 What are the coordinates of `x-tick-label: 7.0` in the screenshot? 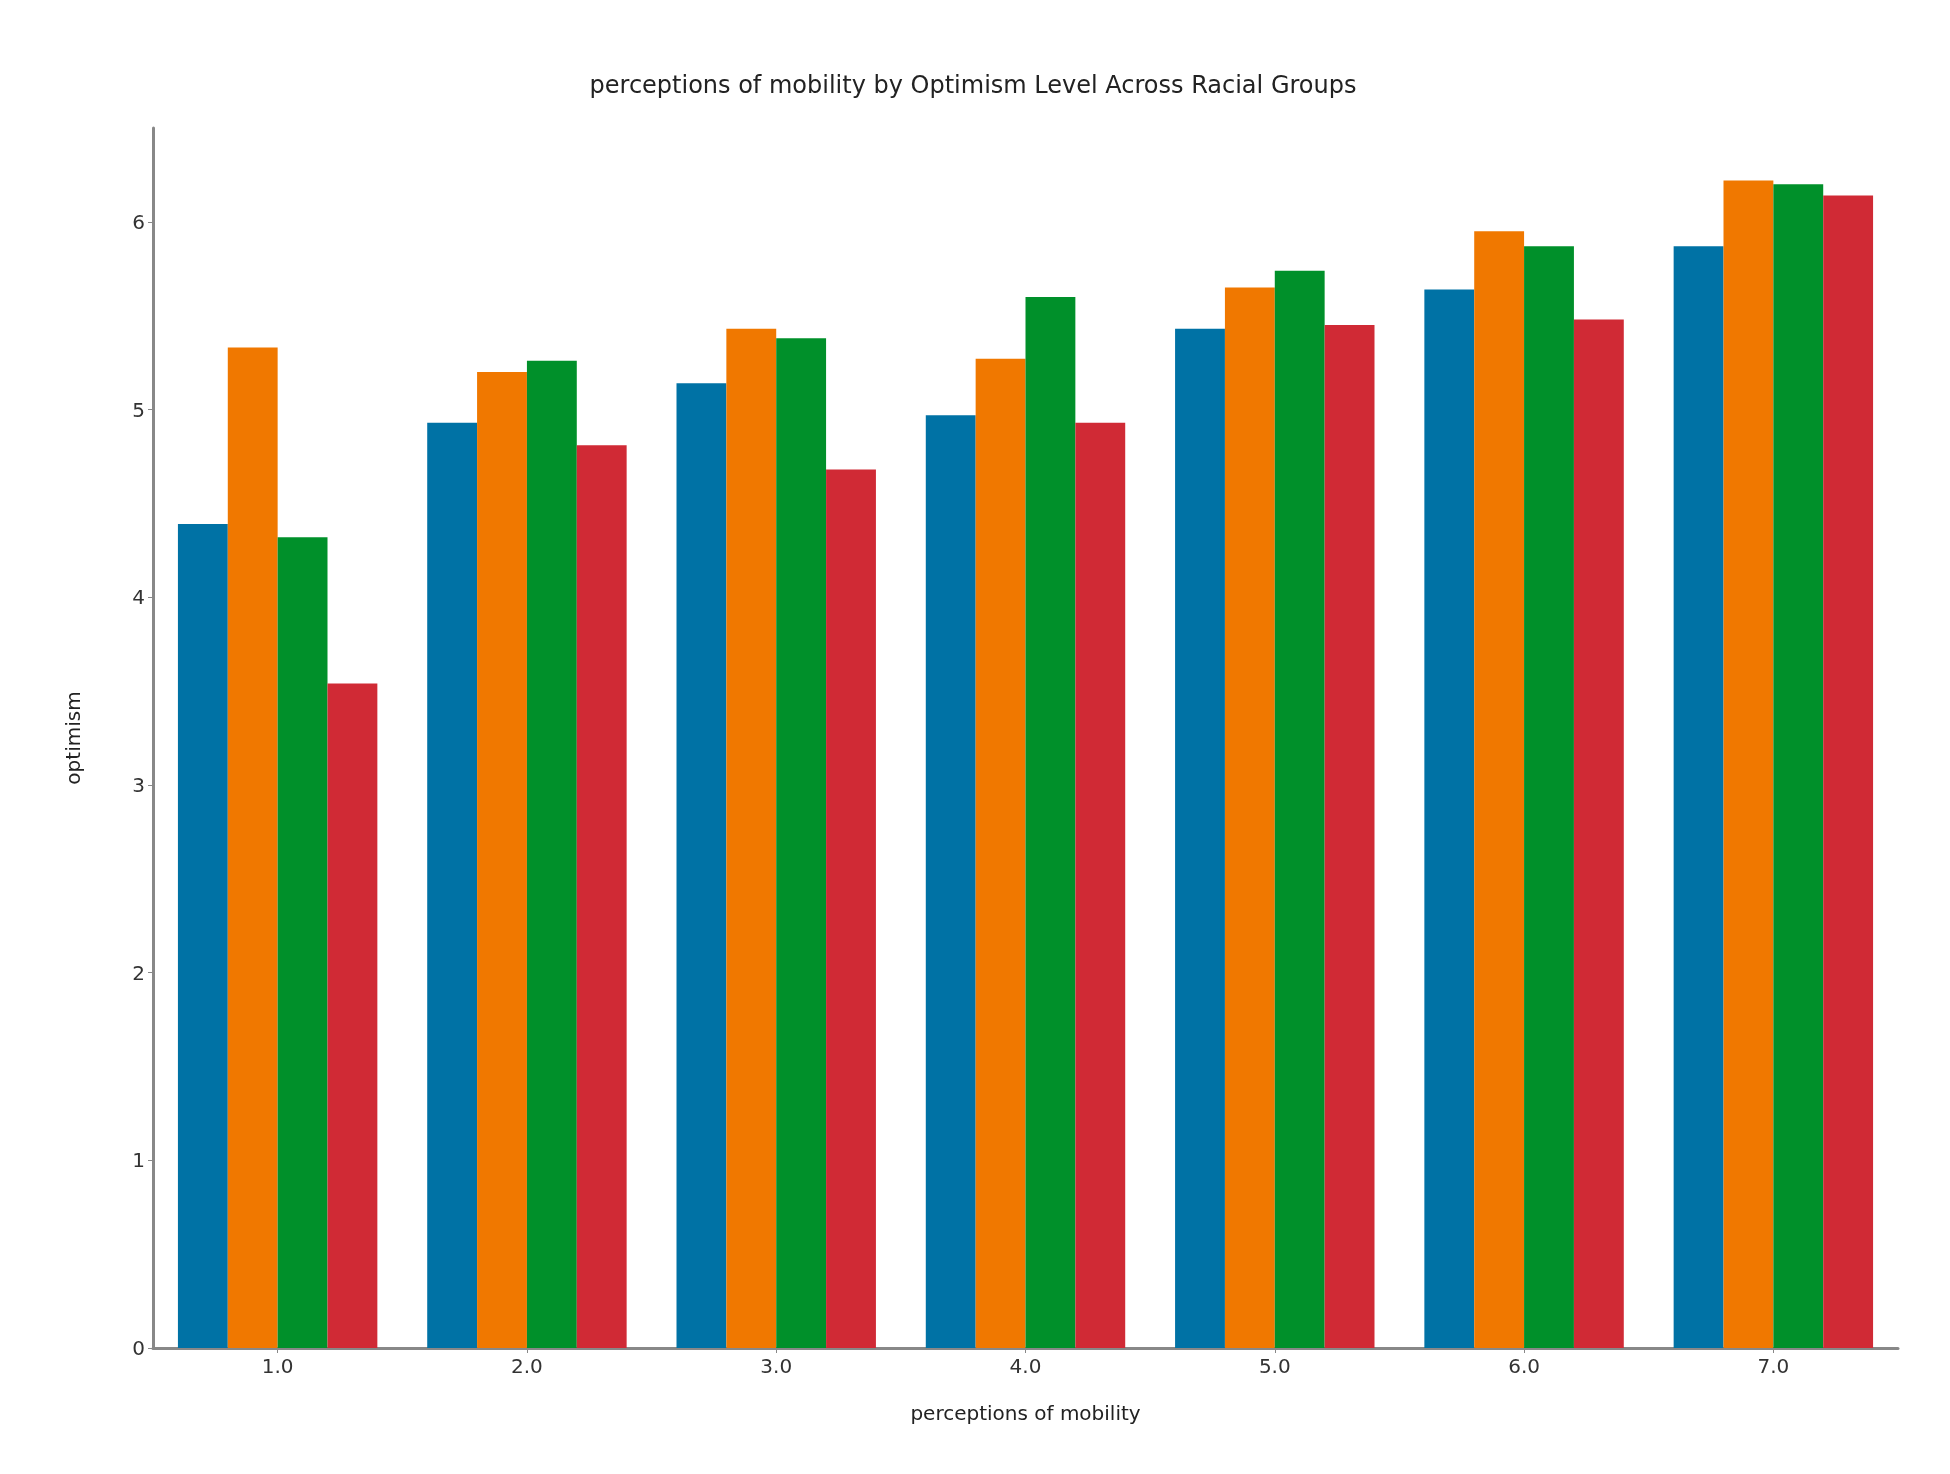 It's located at (1773, 1366).